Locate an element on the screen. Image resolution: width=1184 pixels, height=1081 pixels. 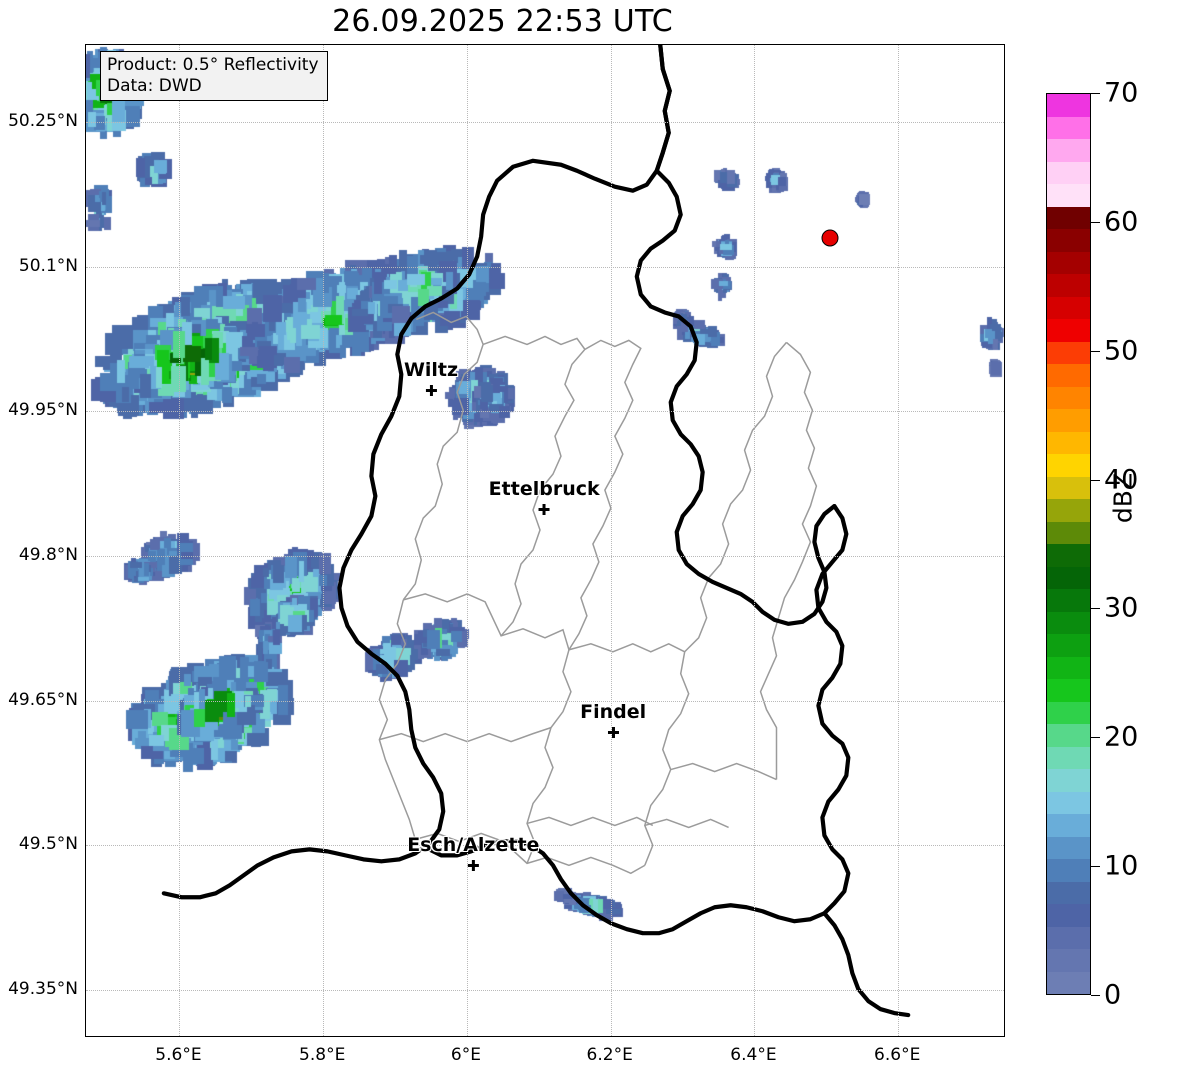
city-label: Wiltz is located at coordinates (431, 369).